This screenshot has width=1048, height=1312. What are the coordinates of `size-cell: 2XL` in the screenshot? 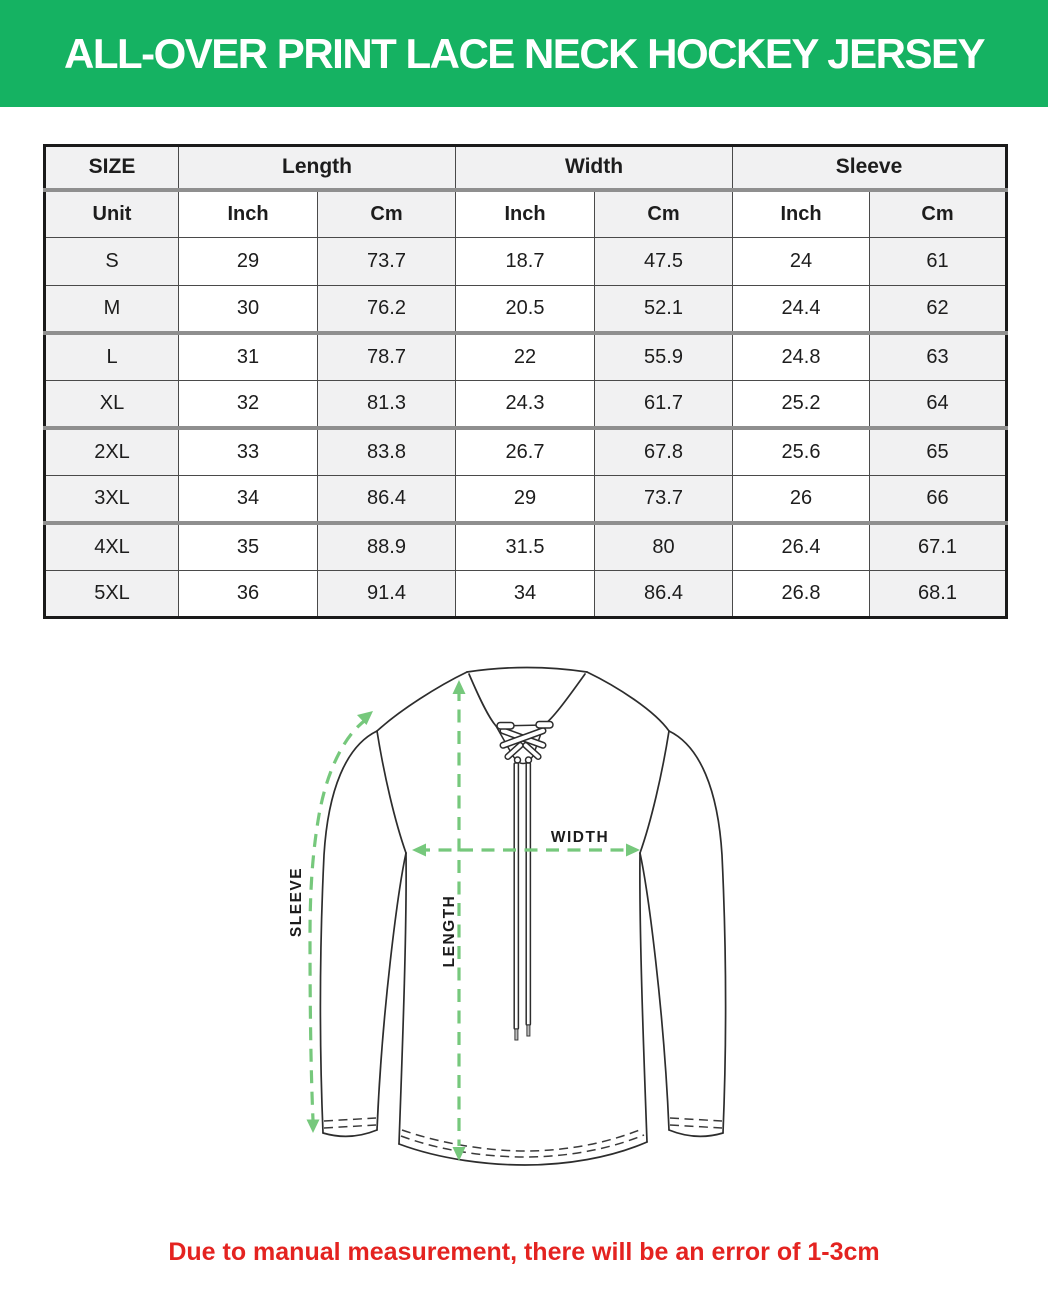 It's located at (111, 451).